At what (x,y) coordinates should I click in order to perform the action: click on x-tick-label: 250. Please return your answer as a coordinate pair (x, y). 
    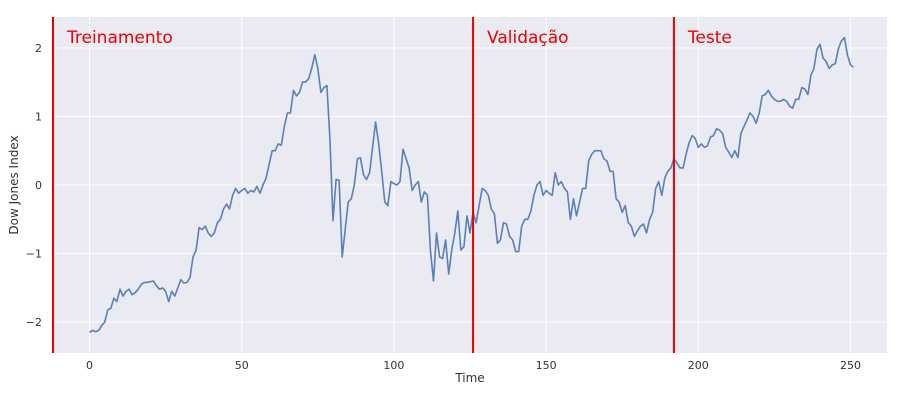
    Looking at the image, I should click on (850, 365).